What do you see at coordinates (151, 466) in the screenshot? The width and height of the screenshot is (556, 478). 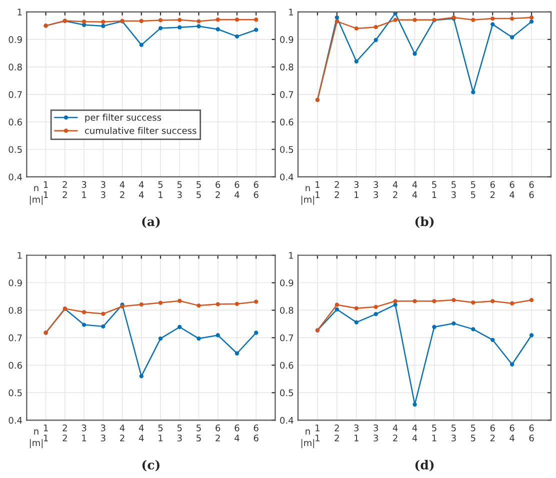 I see `x-axis-title: (c)` at bounding box center [151, 466].